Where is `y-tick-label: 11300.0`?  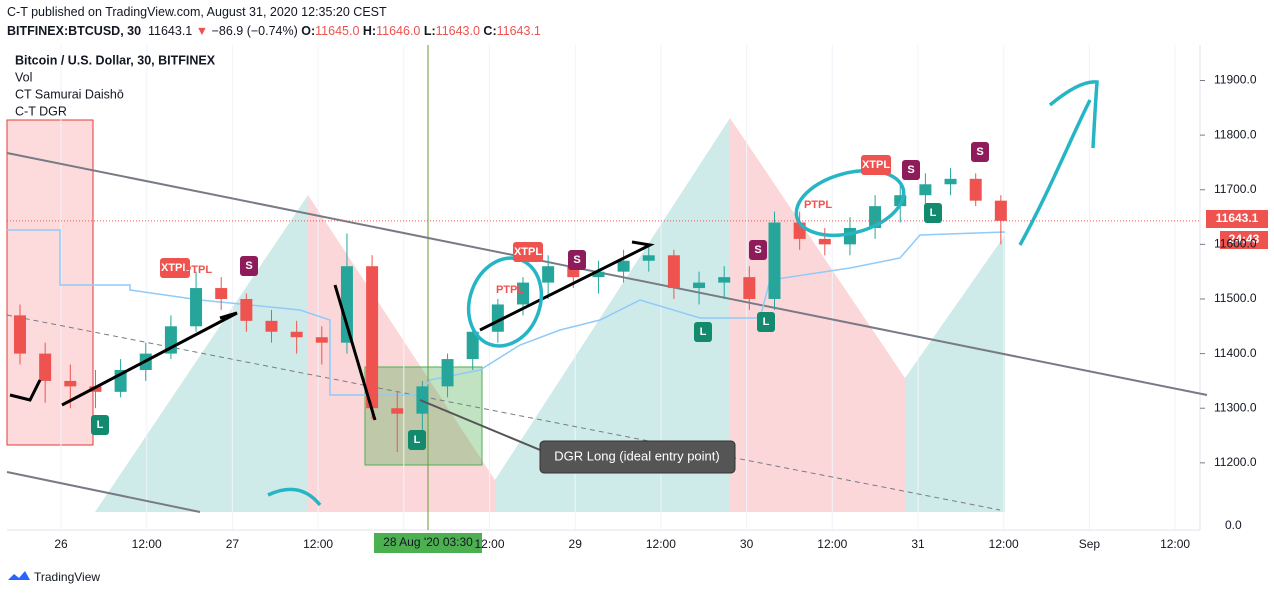
y-tick-label: 11300.0 is located at coordinates (1235, 407).